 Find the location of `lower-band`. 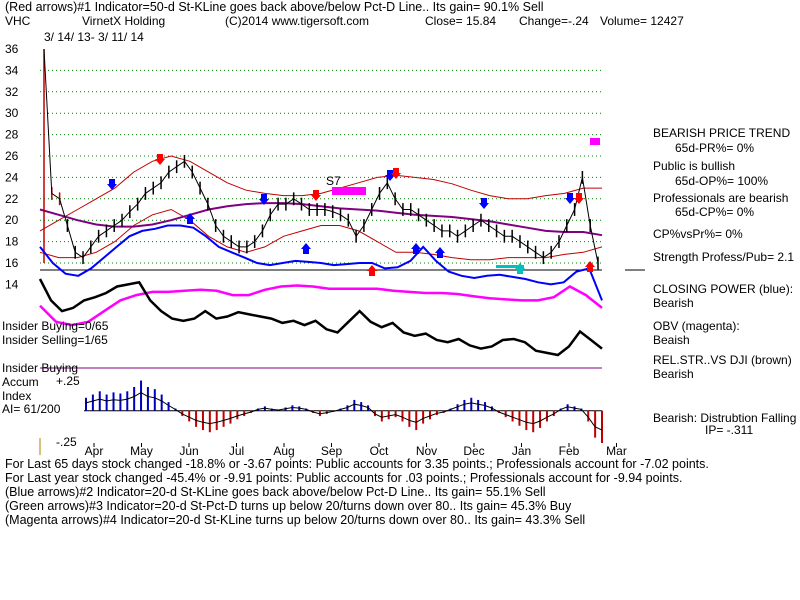

lower-band is located at coordinates (321, 234).